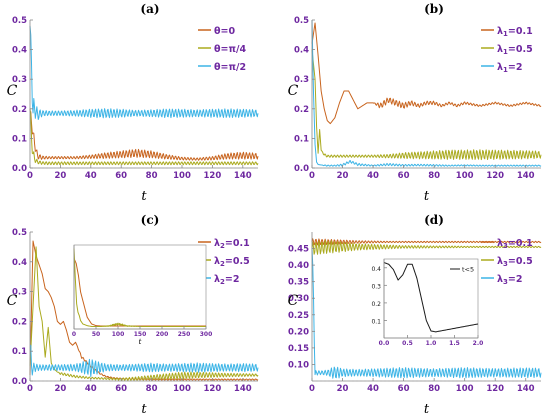 Image resolution: width=550 pixels, height=420 pixels. I want to click on legend-label: λ2=2, so click(226, 280).